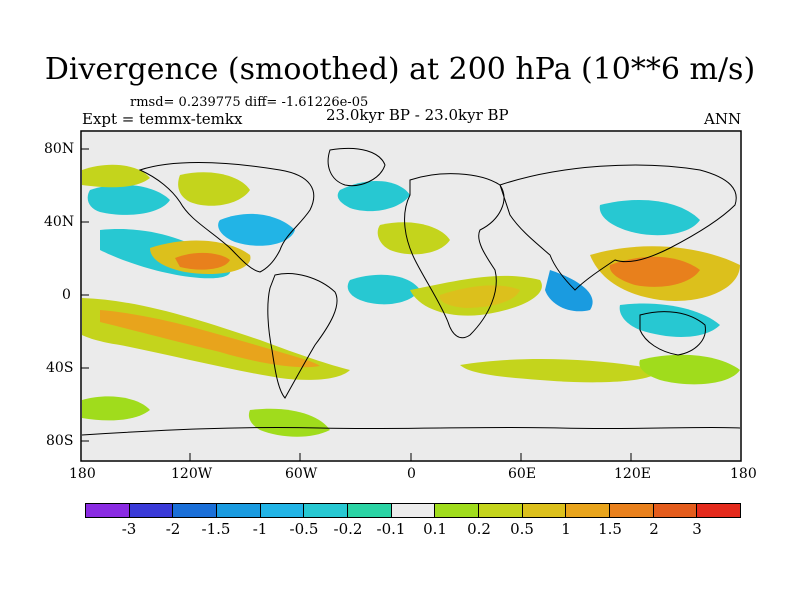  What do you see at coordinates (411, 474) in the screenshot?
I see `lon-label-0: 0` at bounding box center [411, 474].